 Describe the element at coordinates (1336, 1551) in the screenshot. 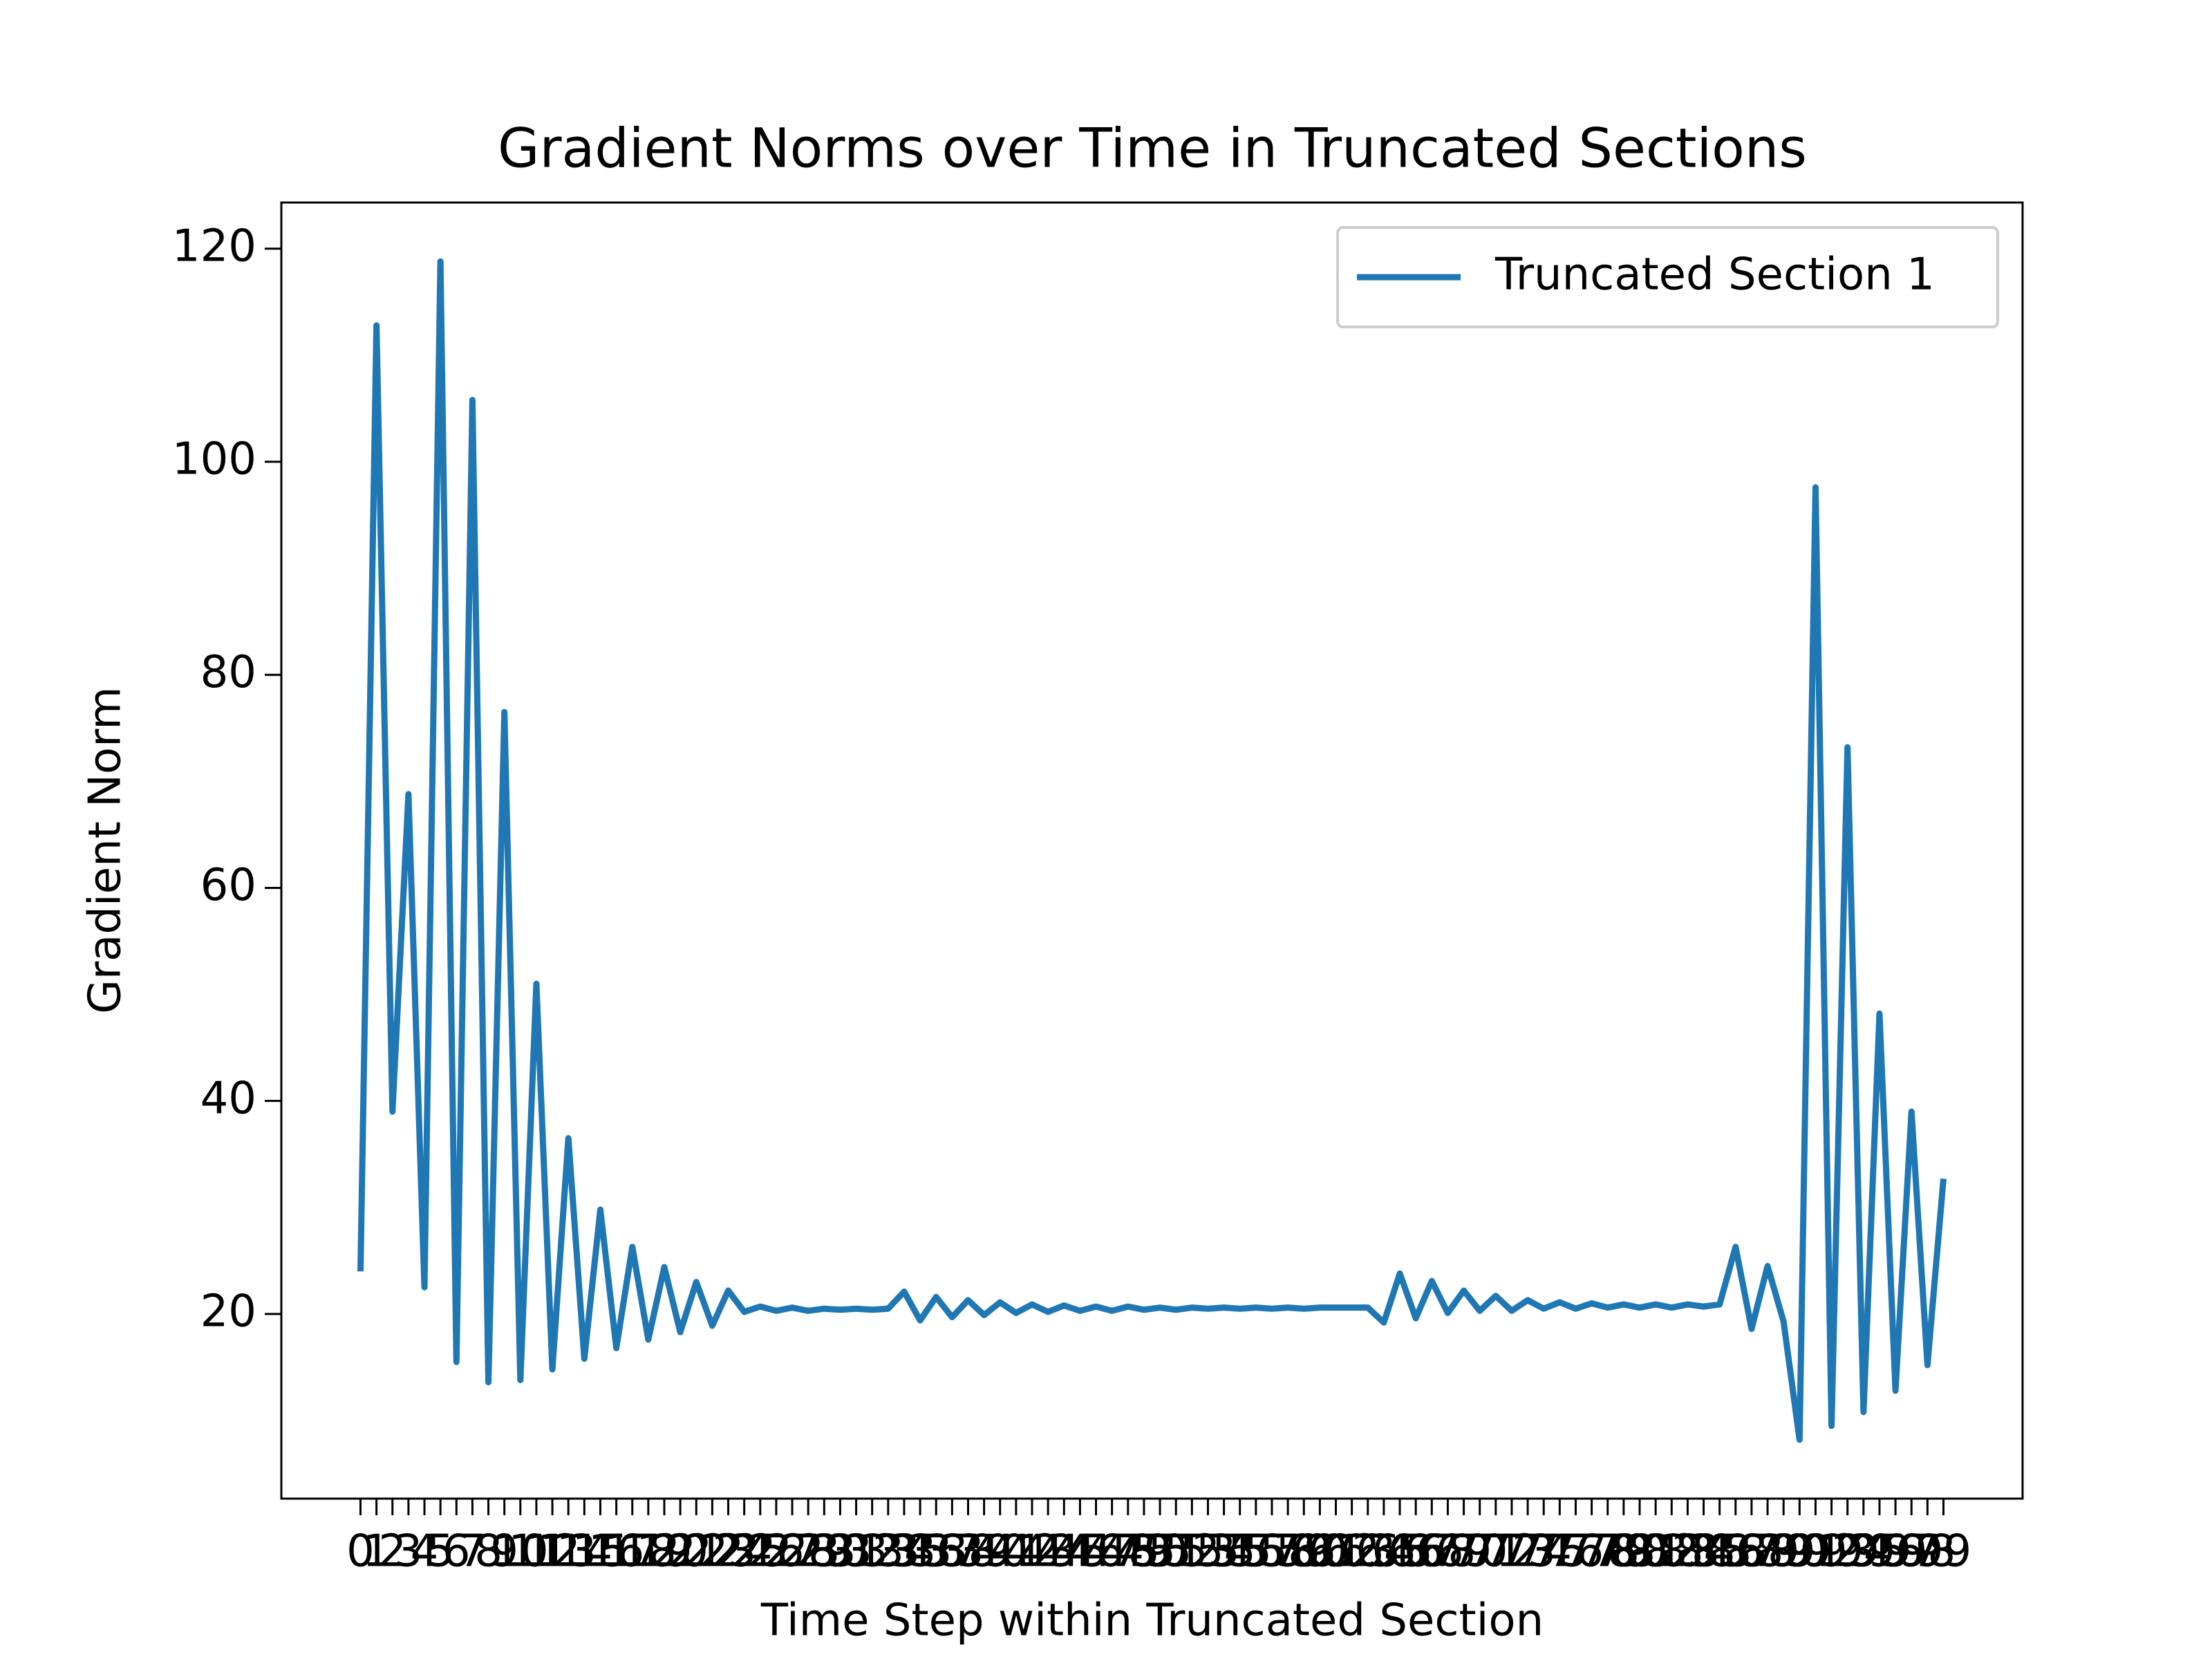

I see `x-tick-label: 61` at that location.